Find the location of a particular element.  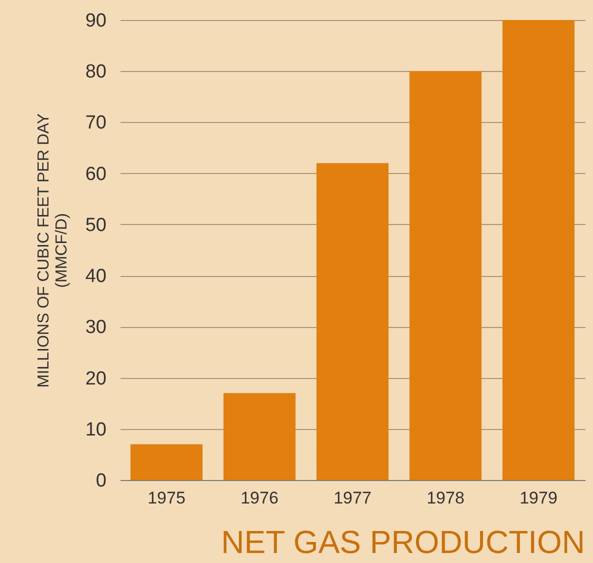

y-axis-title: MILLIONS OF CUBIC FEET PER DAY (MMCF/D) is located at coordinates (52, 250).